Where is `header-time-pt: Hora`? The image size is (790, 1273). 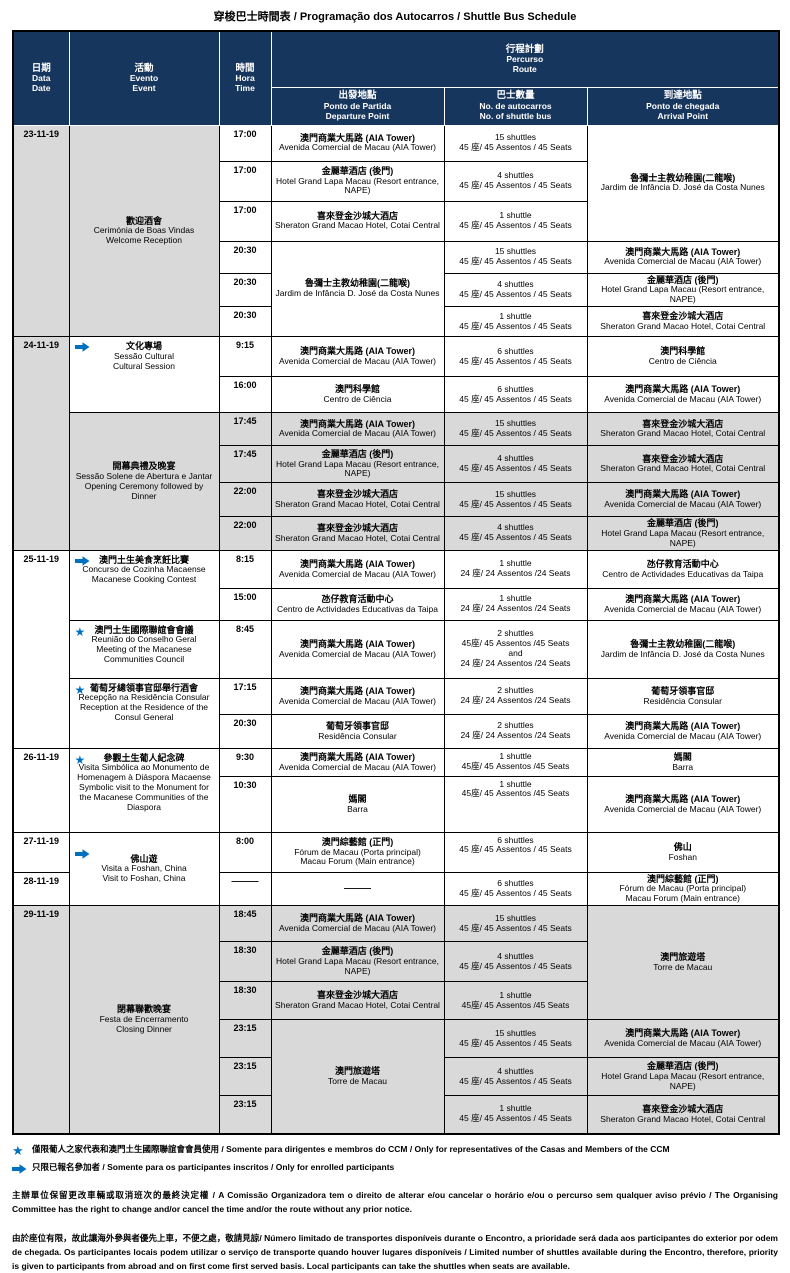 header-time-pt: Hora is located at coordinates (245, 78).